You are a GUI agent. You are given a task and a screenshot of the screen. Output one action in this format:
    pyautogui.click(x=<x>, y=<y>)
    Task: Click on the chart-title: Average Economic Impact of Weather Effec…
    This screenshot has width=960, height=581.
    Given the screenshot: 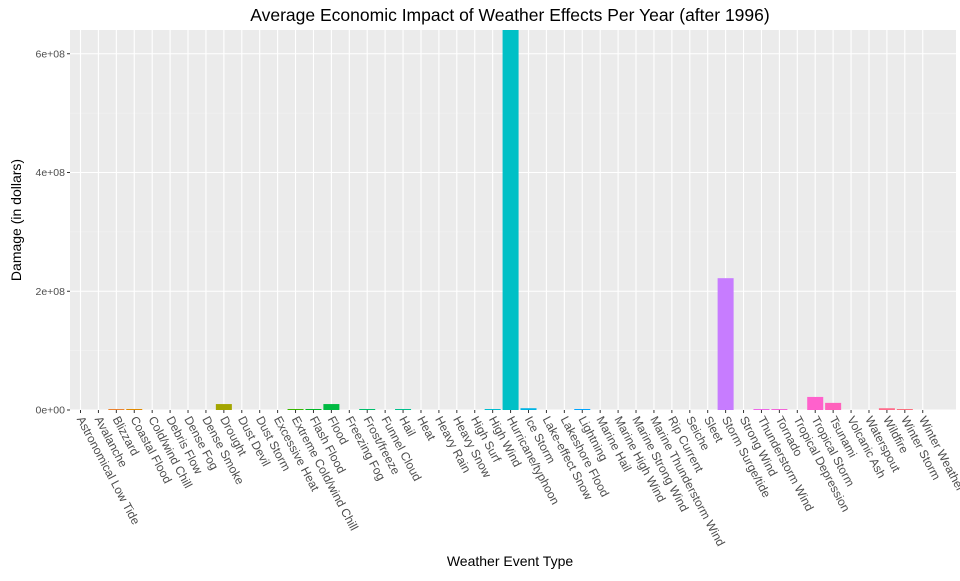 What is the action you would take?
    pyautogui.click(x=509, y=15)
    